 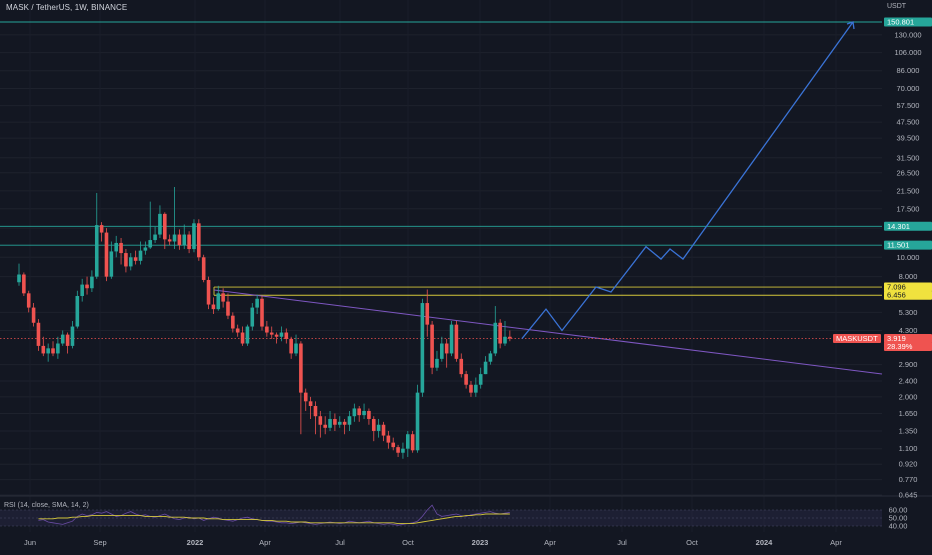 I want to click on price-tag: 28.39%, so click(x=908, y=347).